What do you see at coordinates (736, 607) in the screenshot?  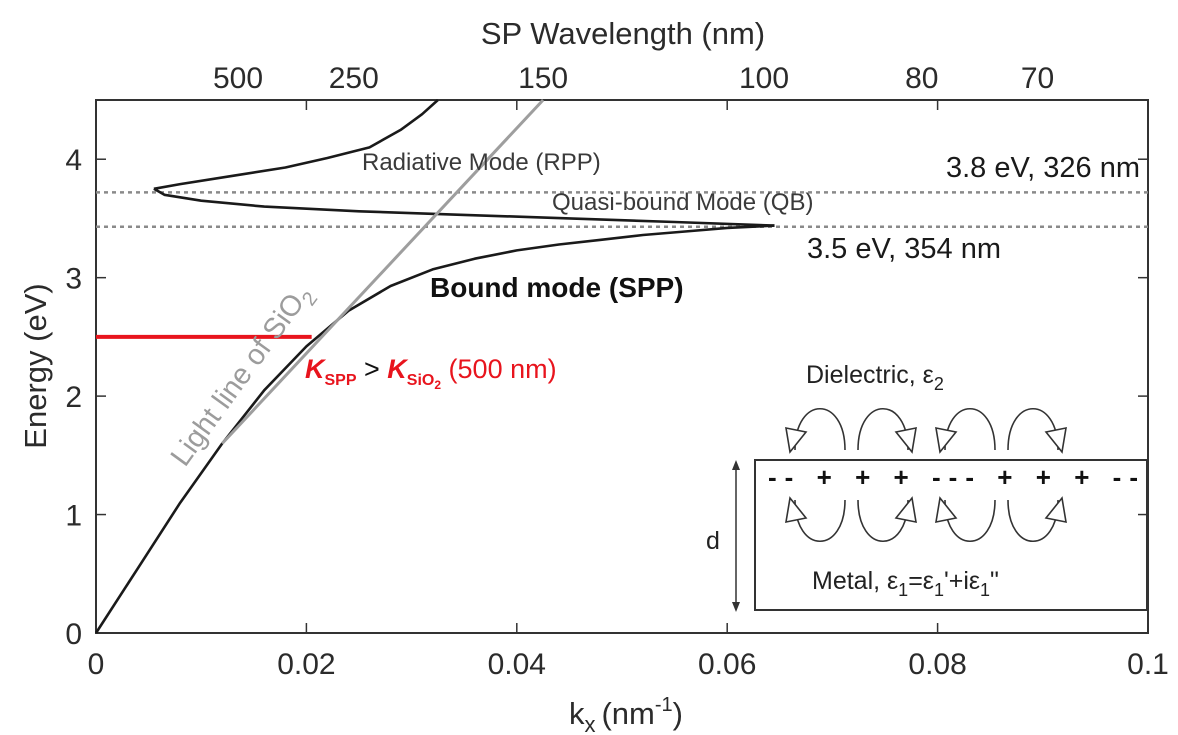 I see `thickness-arrowhead-bottom` at bounding box center [736, 607].